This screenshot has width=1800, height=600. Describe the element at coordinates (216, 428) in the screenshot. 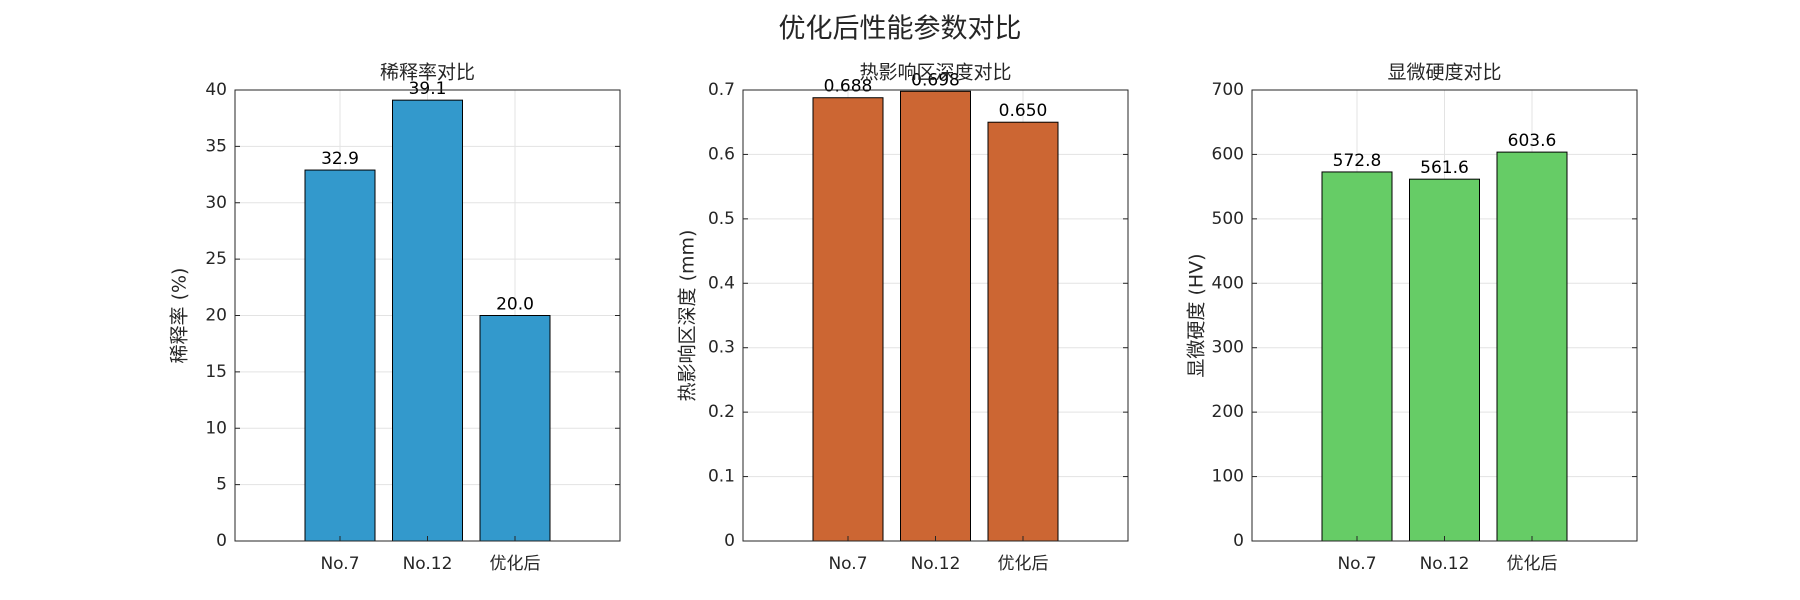

I see `y-tick-label: 10` at that location.